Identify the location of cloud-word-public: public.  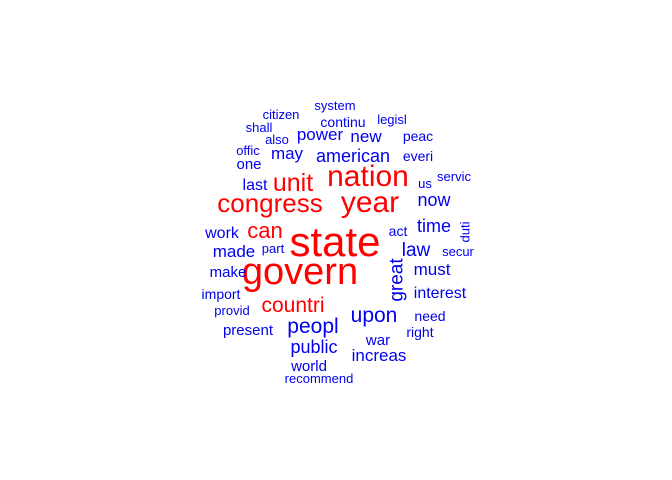
(313, 347).